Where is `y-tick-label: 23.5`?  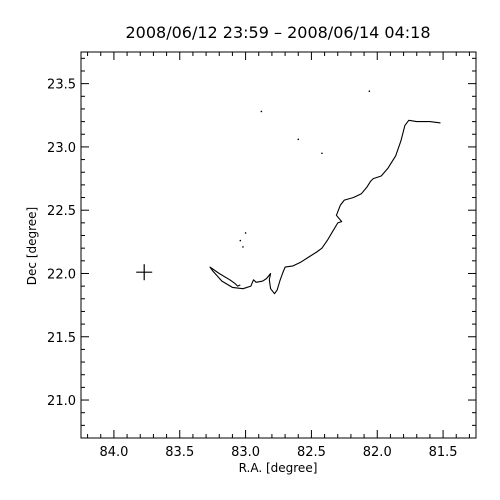 y-tick-label: 23.5 is located at coordinates (61, 85).